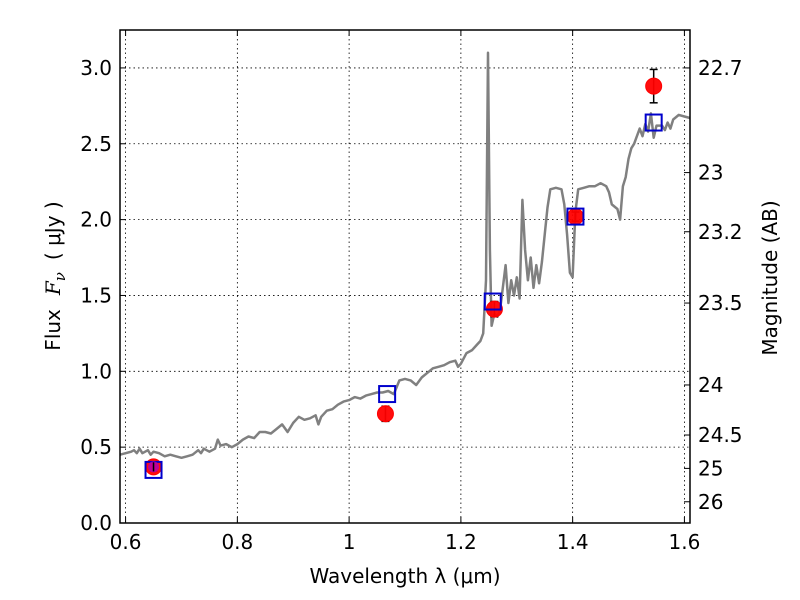 The height and width of the screenshot is (600, 800). What do you see at coordinates (404, 576) in the screenshot?
I see `x-axis-label: Wavelength λ (μm)` at bounding box center [404, 576].